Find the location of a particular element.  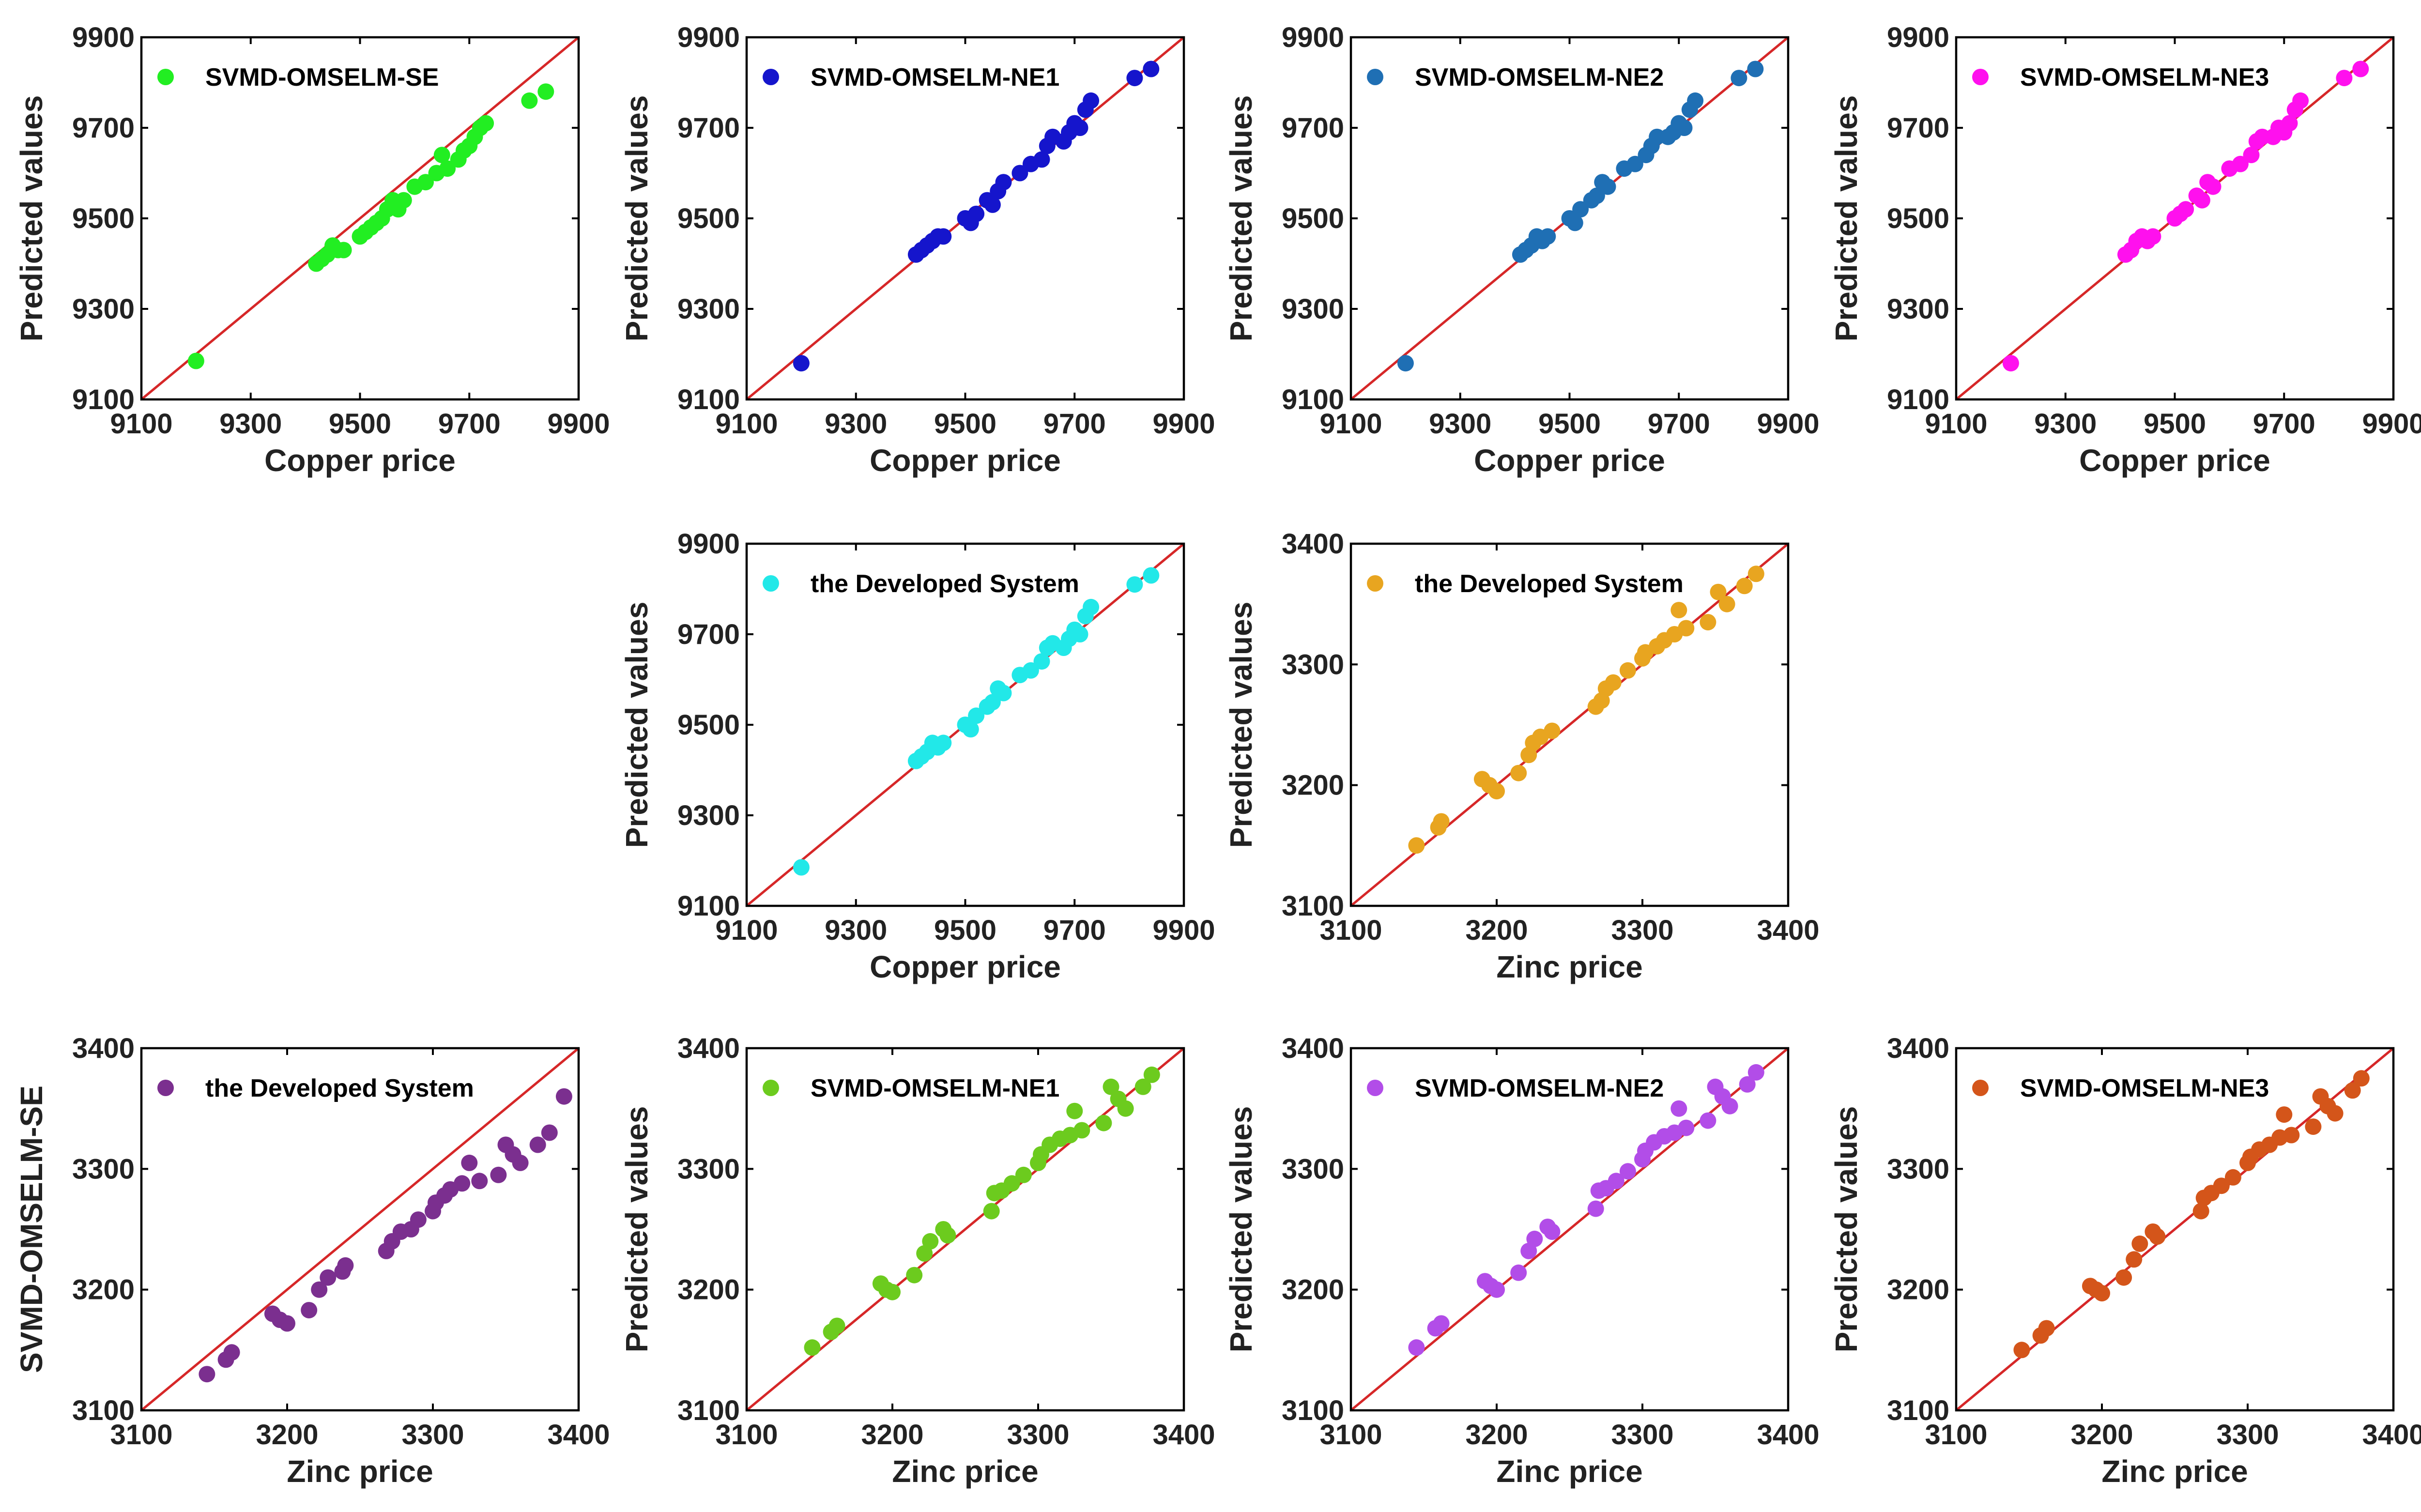

x-axis-label: Copper price is located at coordinates (1570, 461).